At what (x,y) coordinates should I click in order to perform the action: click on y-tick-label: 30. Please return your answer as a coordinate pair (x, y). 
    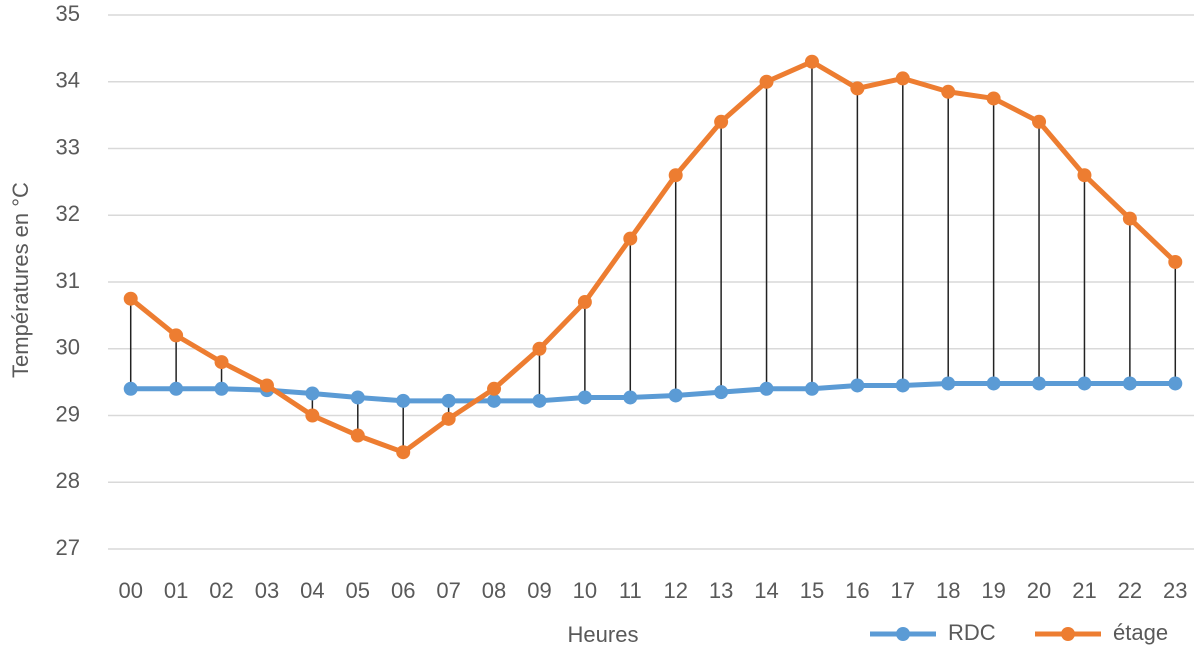
    Looking at the image, I should click on (68, 347).